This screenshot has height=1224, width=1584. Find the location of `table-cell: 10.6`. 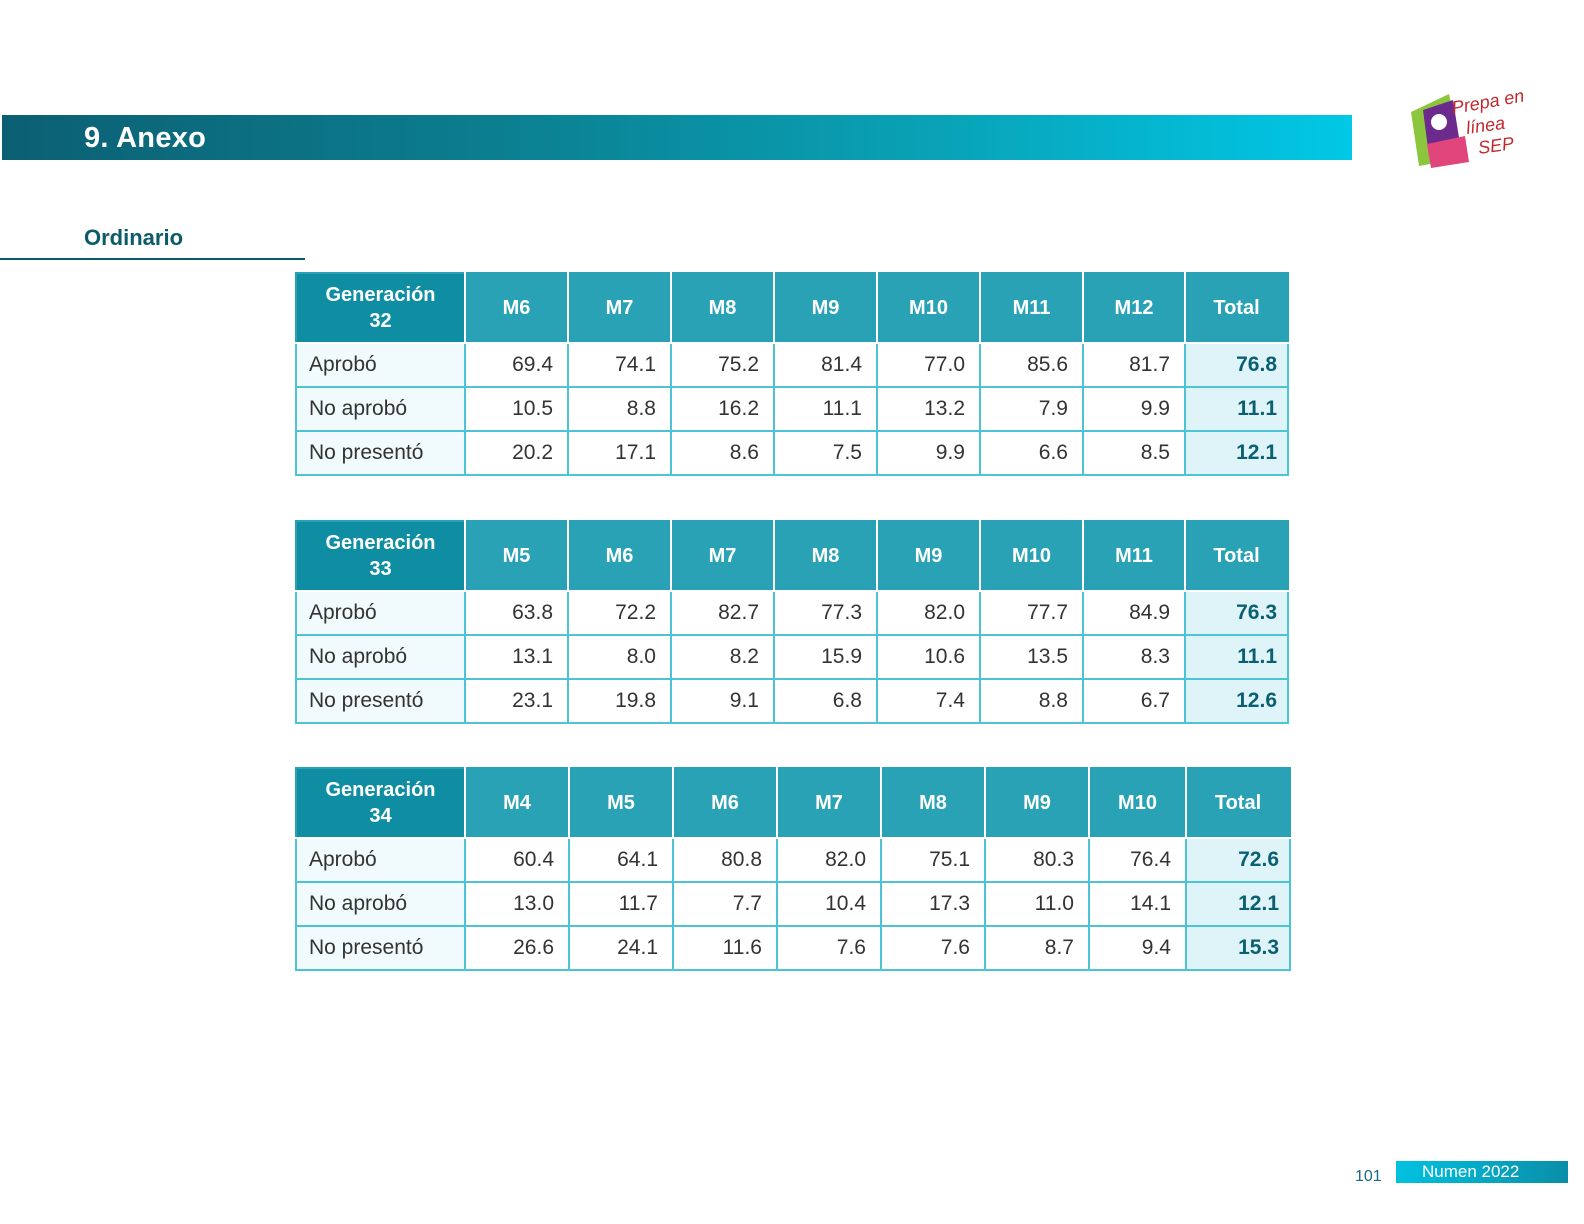

table-cell: 10.6 is located at coordinates (928, 657).